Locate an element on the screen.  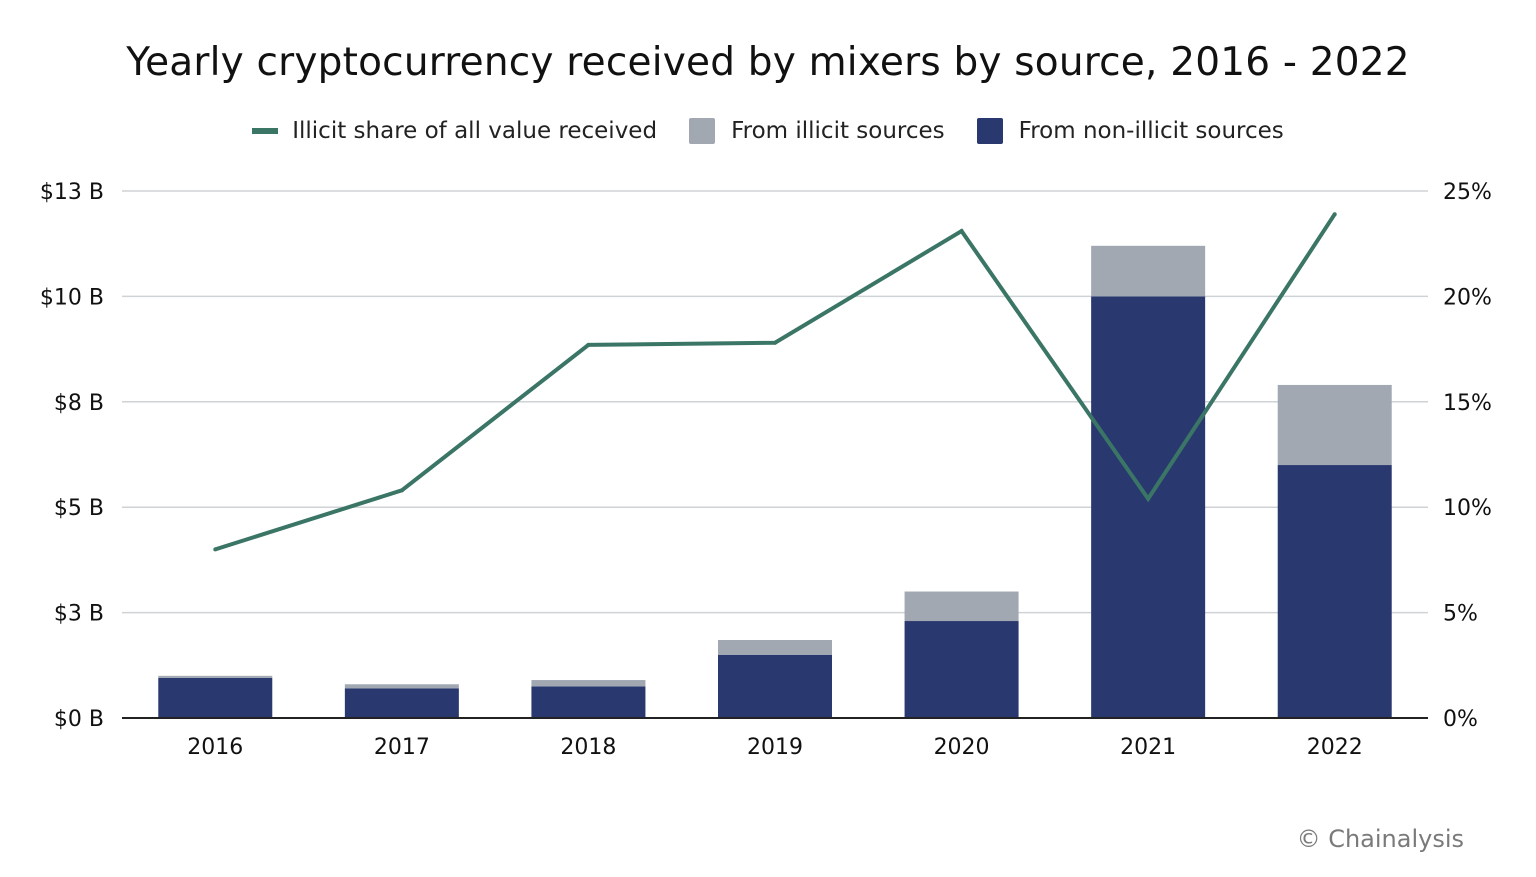
x-tick-label: 2018 is located at coordinates (588, 747).